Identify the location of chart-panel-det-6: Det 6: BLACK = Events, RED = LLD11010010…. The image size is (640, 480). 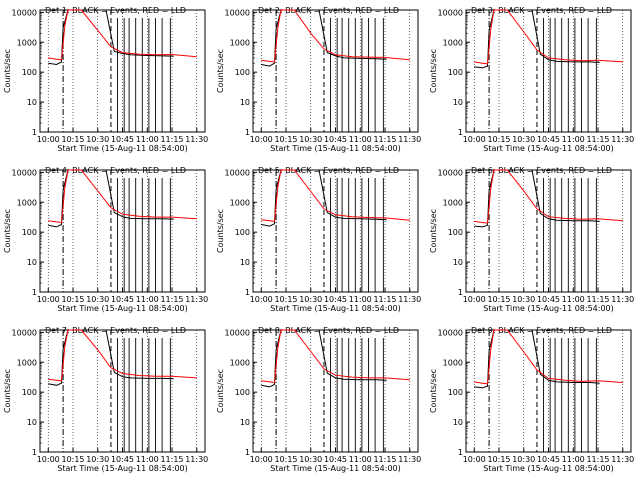
(531, 239).